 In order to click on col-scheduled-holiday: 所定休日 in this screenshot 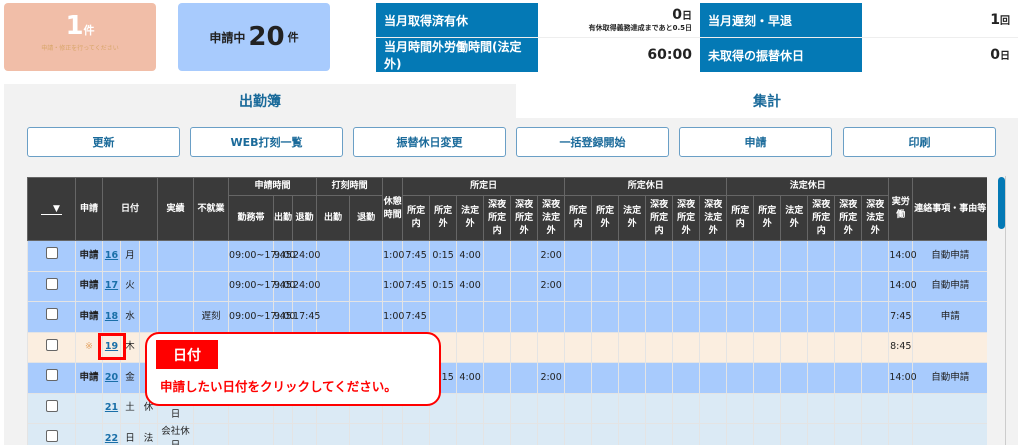, I will do `click(646, 186)`.